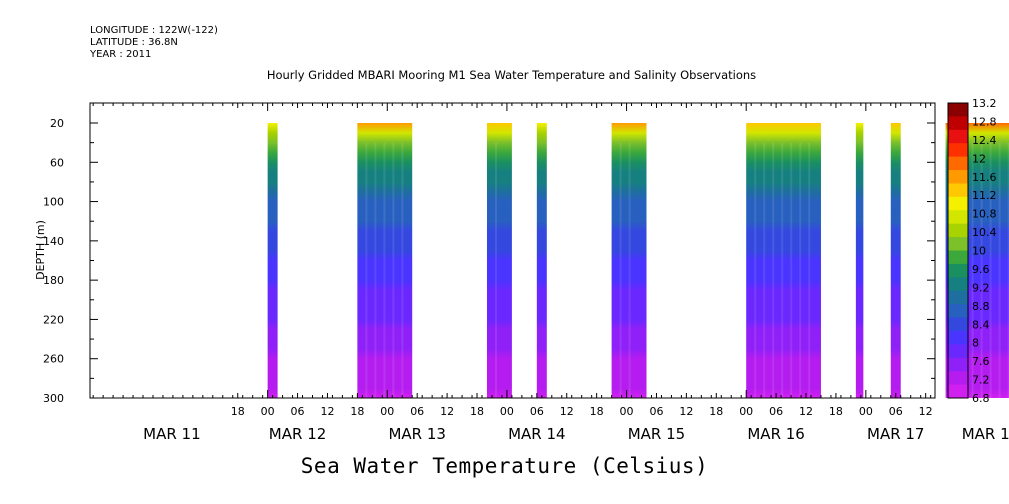  I want to click on colorbar-label: 12, so click(979, 158).